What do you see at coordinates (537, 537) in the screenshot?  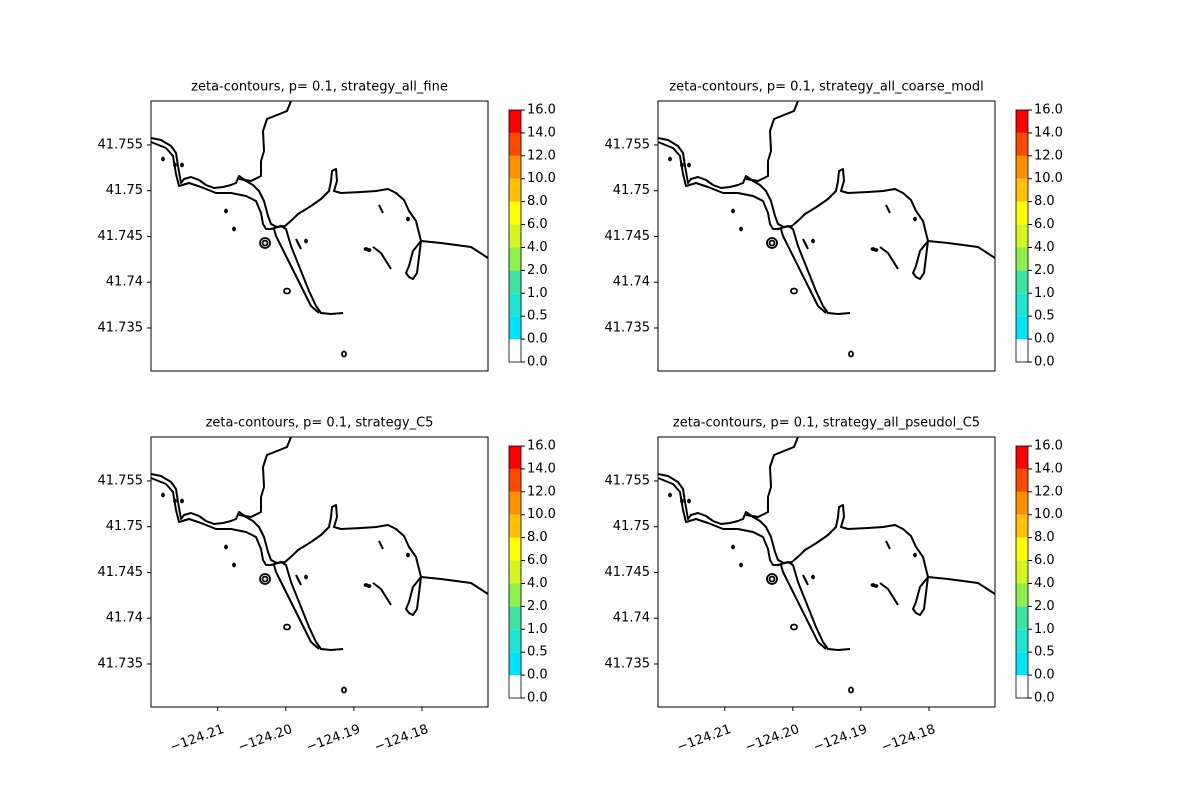 I see `colorbar-tick-label: 8.0` at bounding box center [537, 537].